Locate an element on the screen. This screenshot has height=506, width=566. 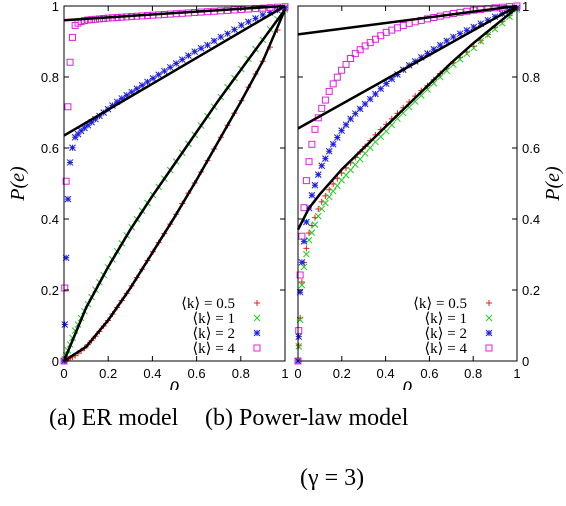
legend-label: ⟨k⟩ = 2 is located at coordinates (213, 334).